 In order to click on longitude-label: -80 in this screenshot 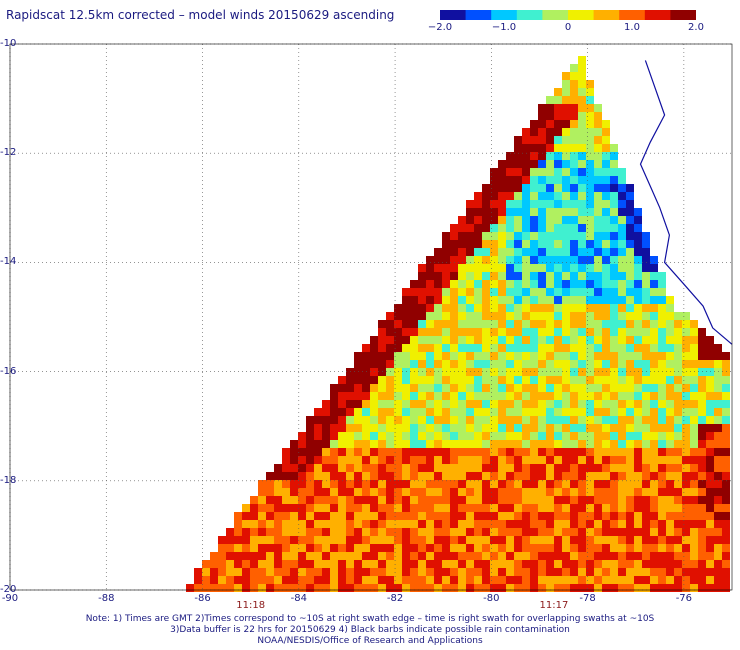, I will do `click(491, 598)`.